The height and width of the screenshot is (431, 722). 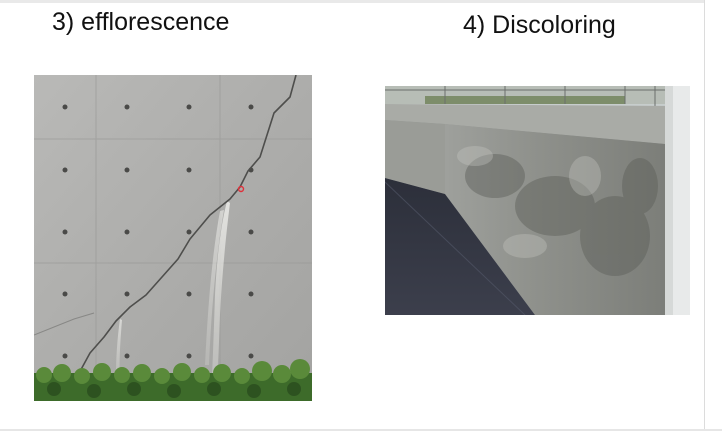 I want to click on bottom-border, so click(x=361, y=430).